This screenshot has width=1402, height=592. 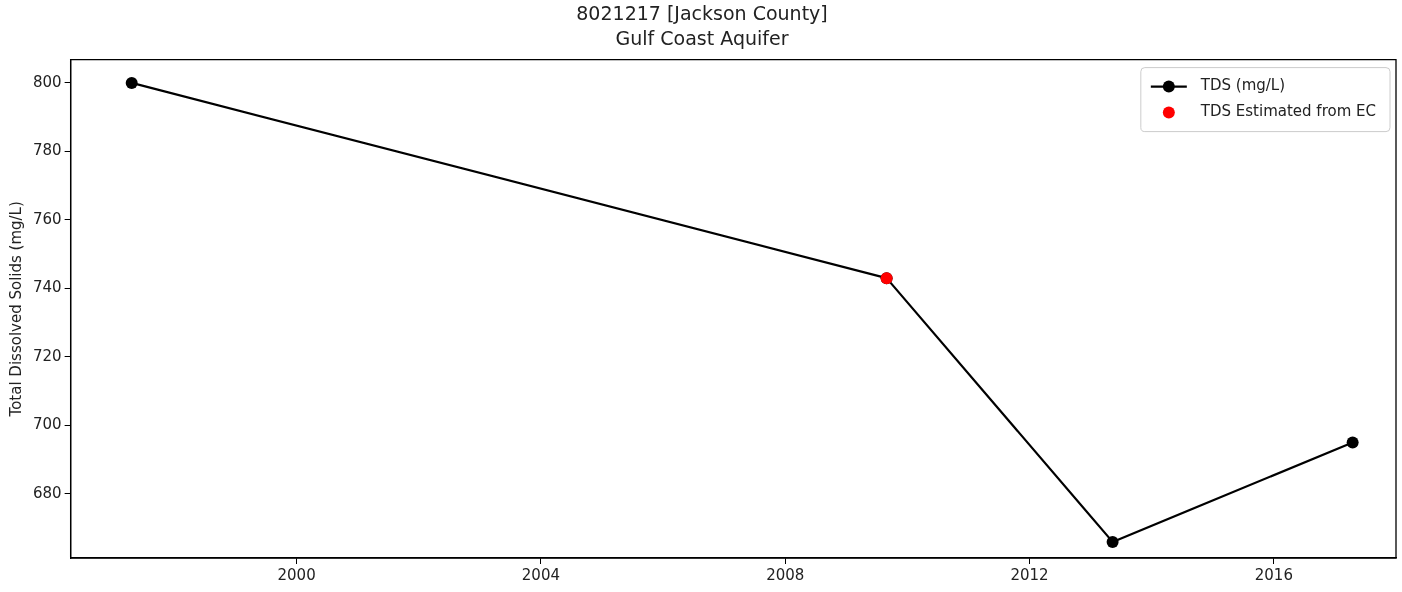 I want to click on y-tick-label: 760, so click(x=47, y=218).